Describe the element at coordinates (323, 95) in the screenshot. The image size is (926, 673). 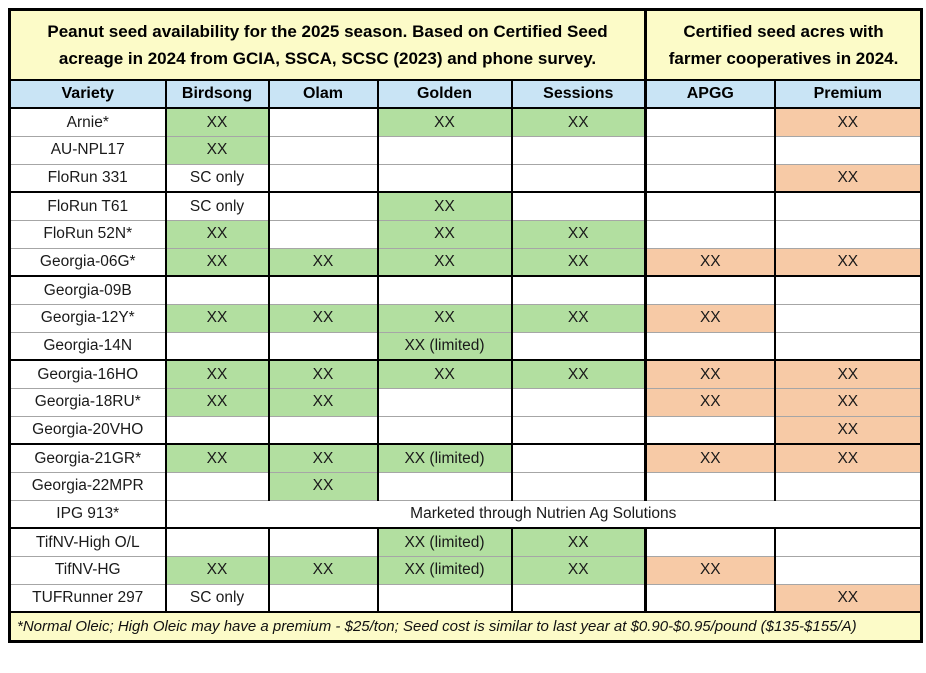
I see `col-header-olam: Olam` at that location.